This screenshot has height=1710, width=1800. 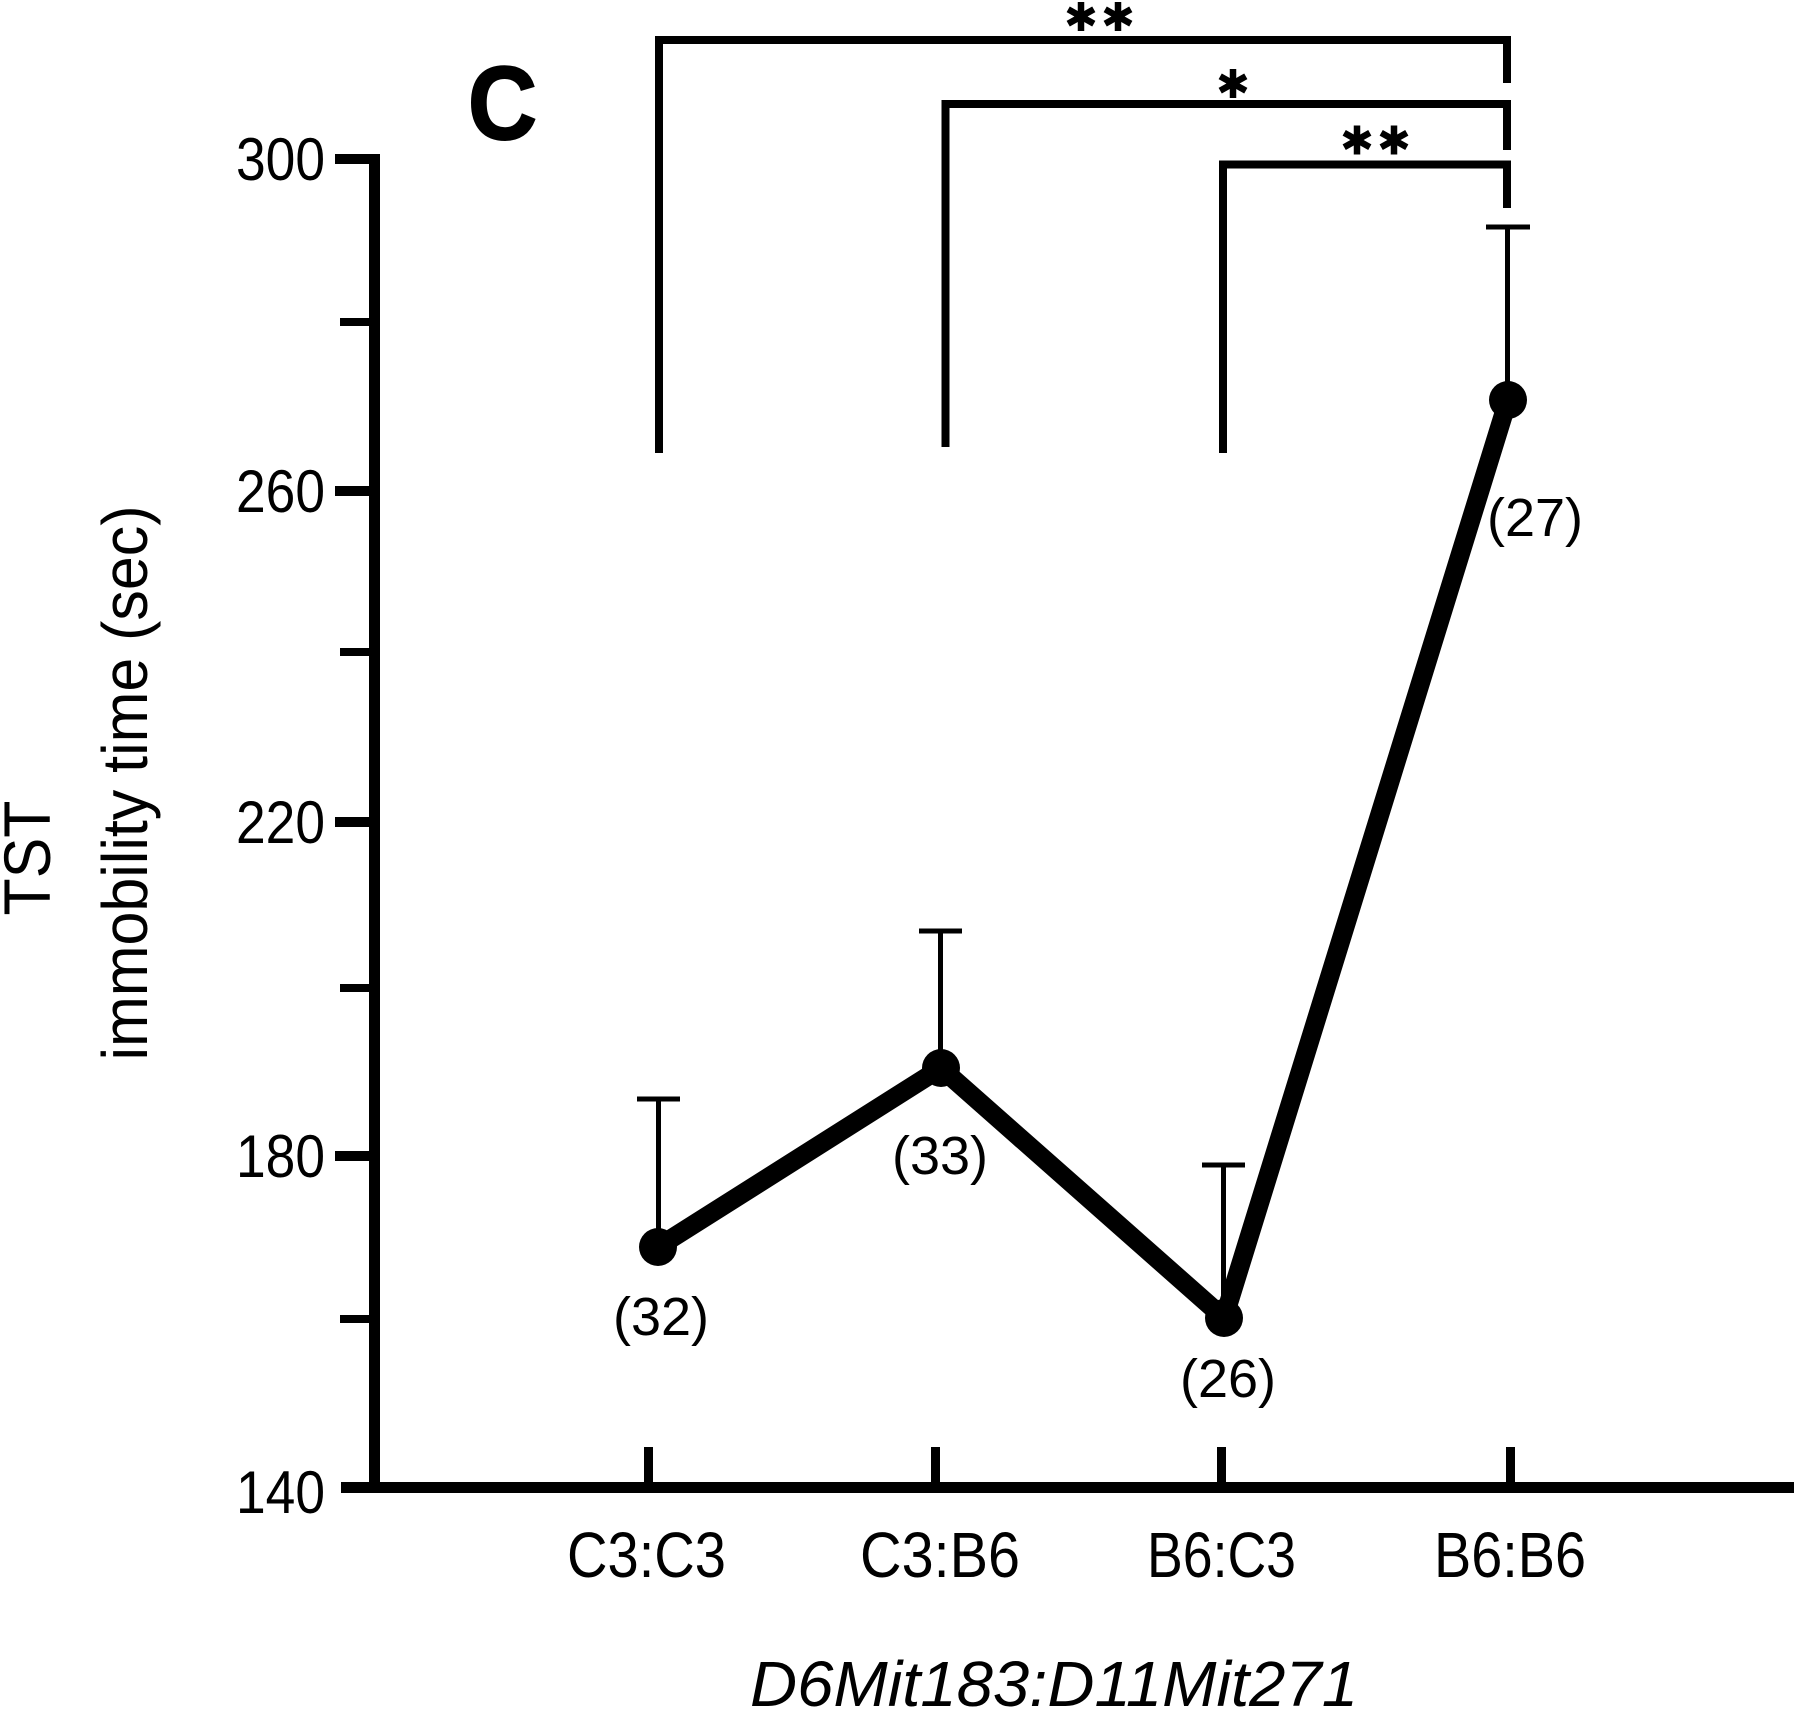 I want to click on svg-text: 220, so click(x=280, y=822).